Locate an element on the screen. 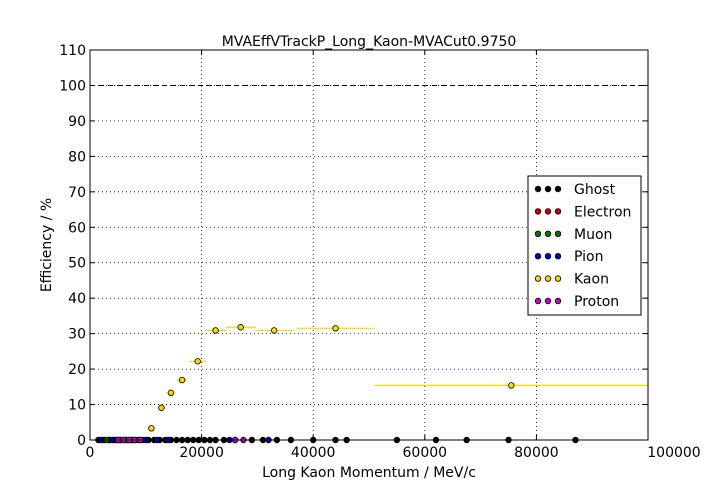 The height and width of the screenshot is (504, 720). x-tick-label: 40000 is located at coordinates (313, 453).